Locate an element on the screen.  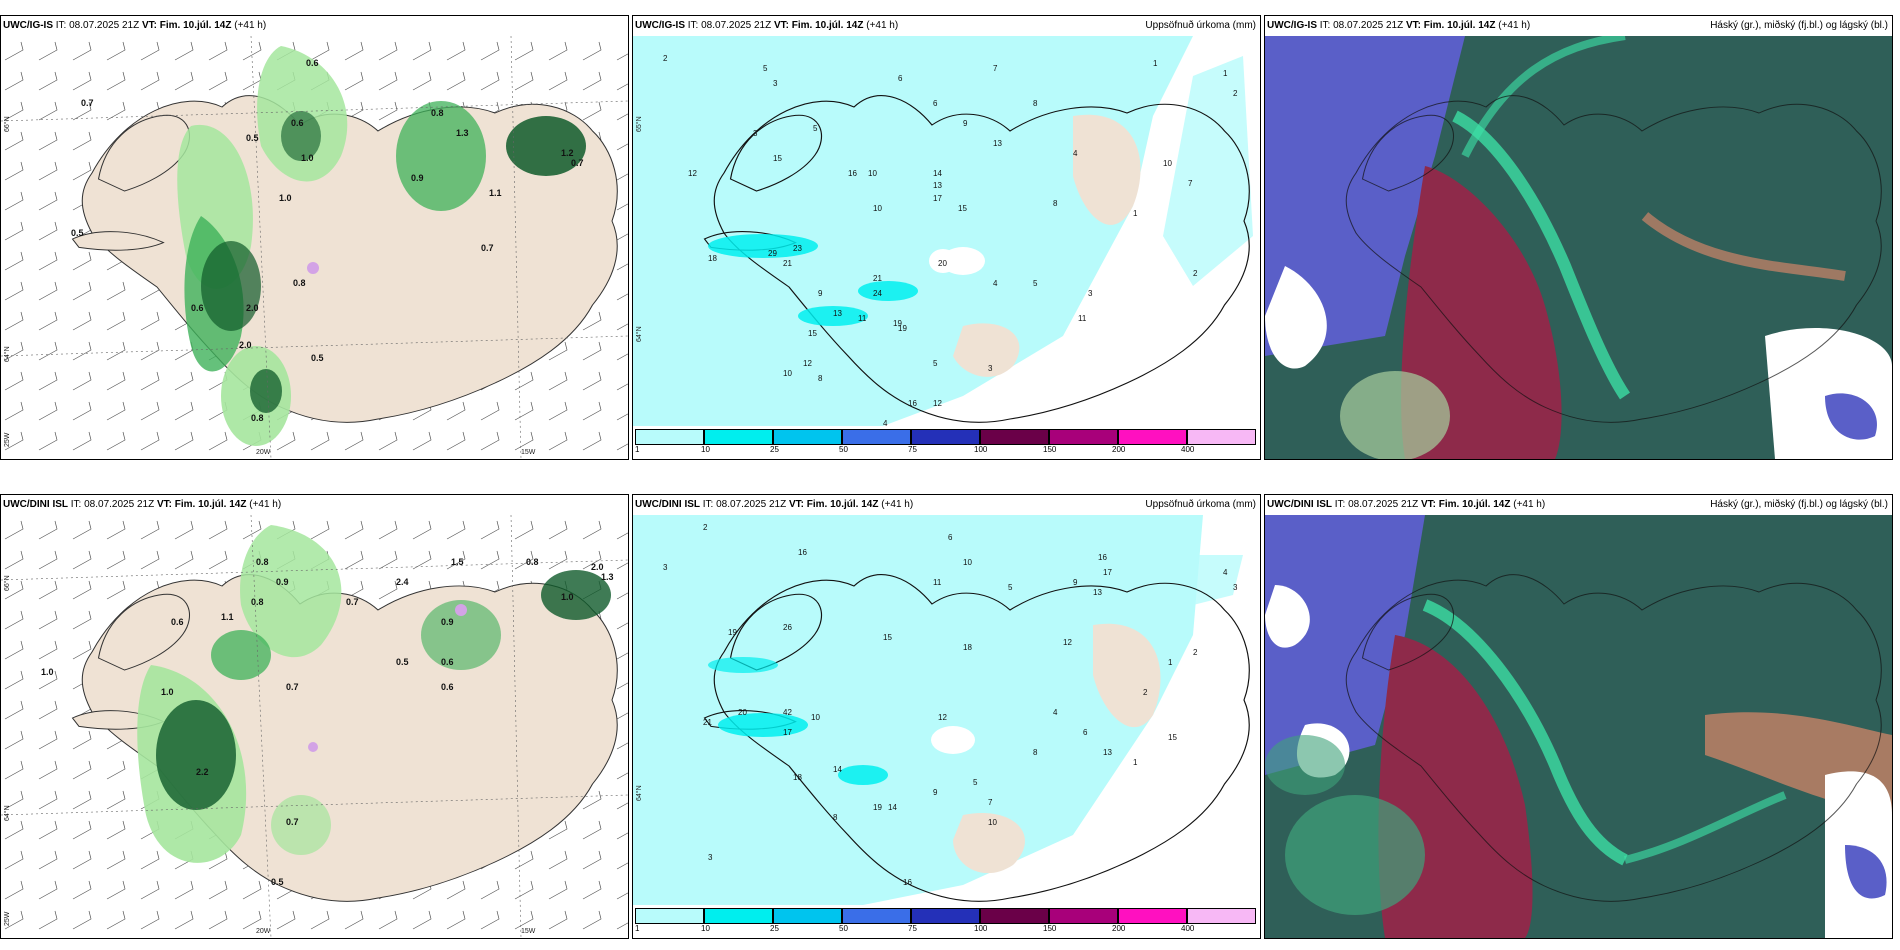
colorbar-label: 150 is located at coordinates (1050, 928).